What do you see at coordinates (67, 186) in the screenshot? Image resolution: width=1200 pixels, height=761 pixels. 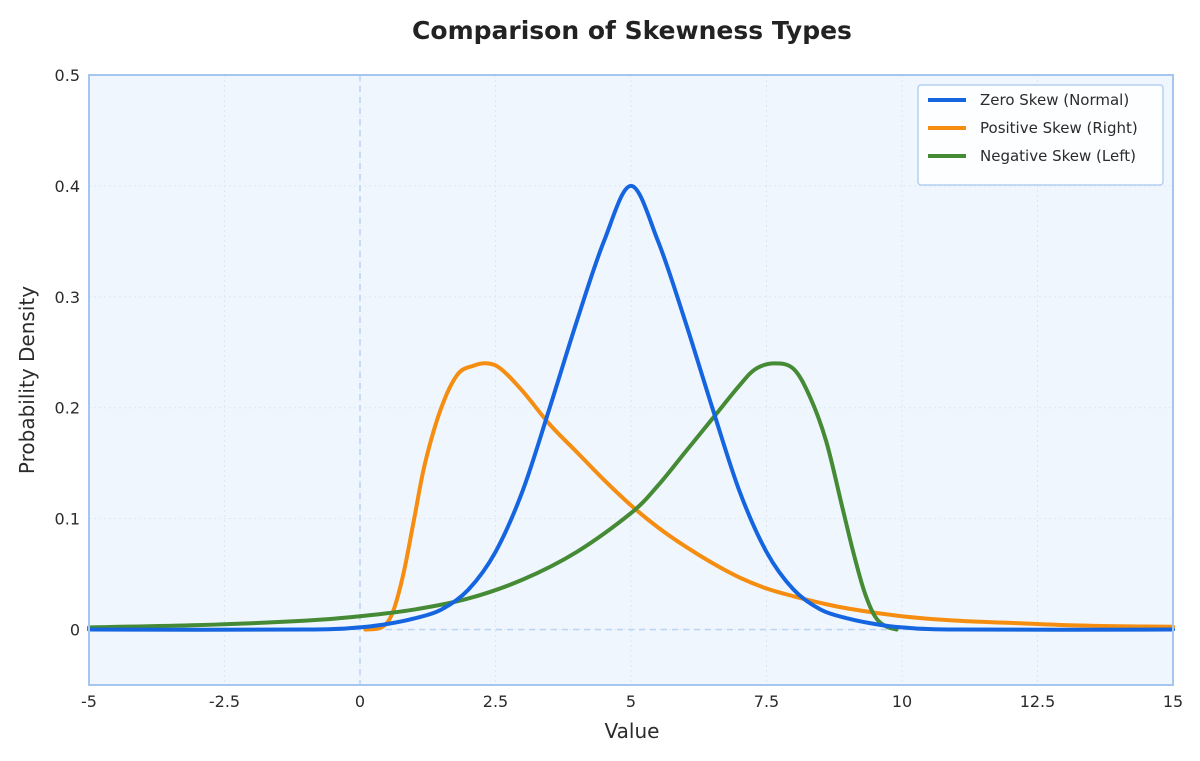 I see `y-tick-label: 0.4` at bounding box center [67, 186].